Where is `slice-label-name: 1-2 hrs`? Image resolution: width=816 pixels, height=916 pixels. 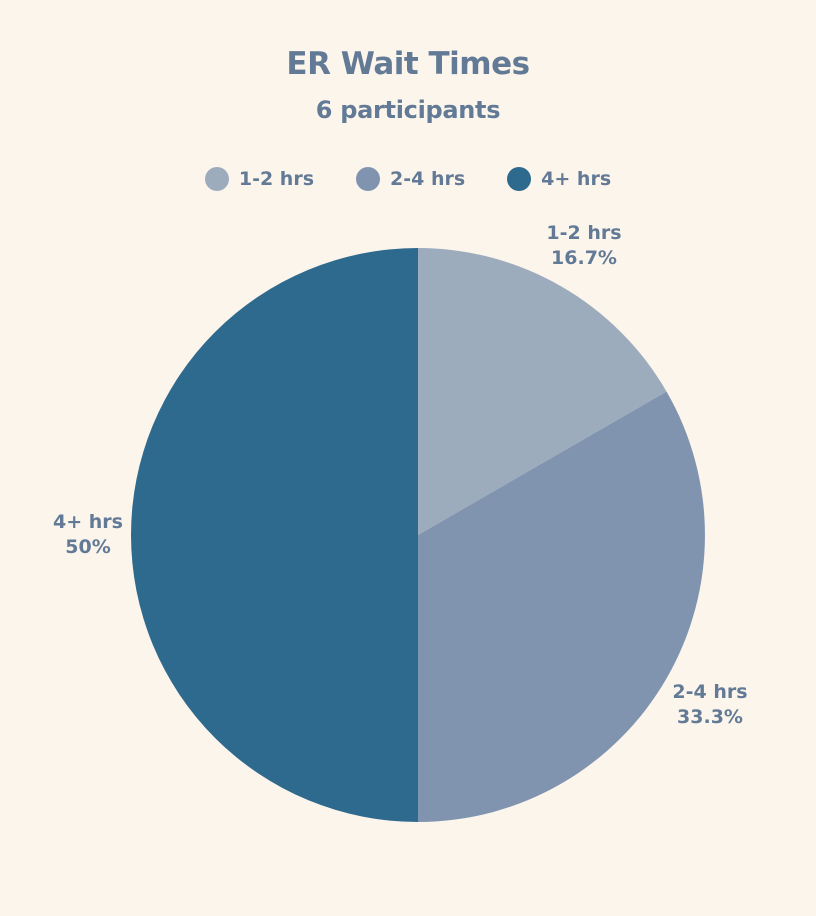 slice-label-name: 1-2 hrs is located at coordinates (584, 233).